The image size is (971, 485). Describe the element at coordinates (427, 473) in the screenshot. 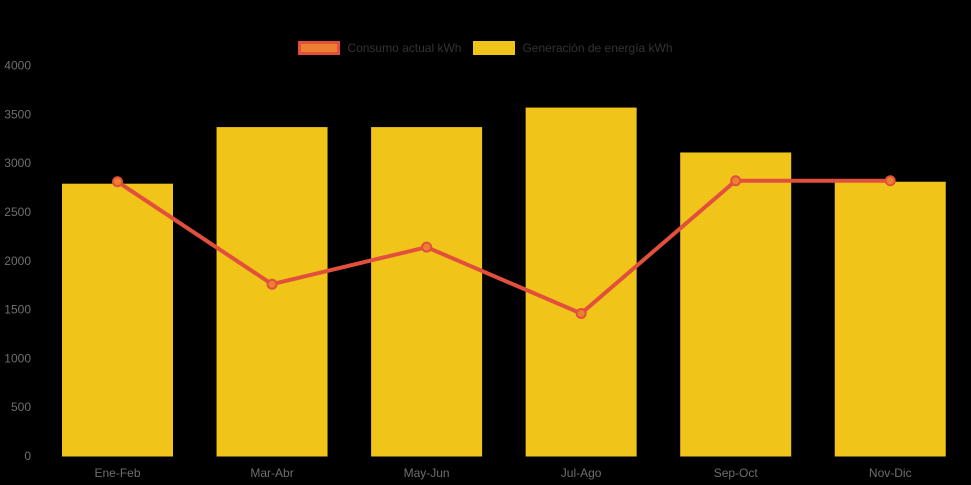

I see `x-tick-label-May-Jun: May-Jun` at that location.